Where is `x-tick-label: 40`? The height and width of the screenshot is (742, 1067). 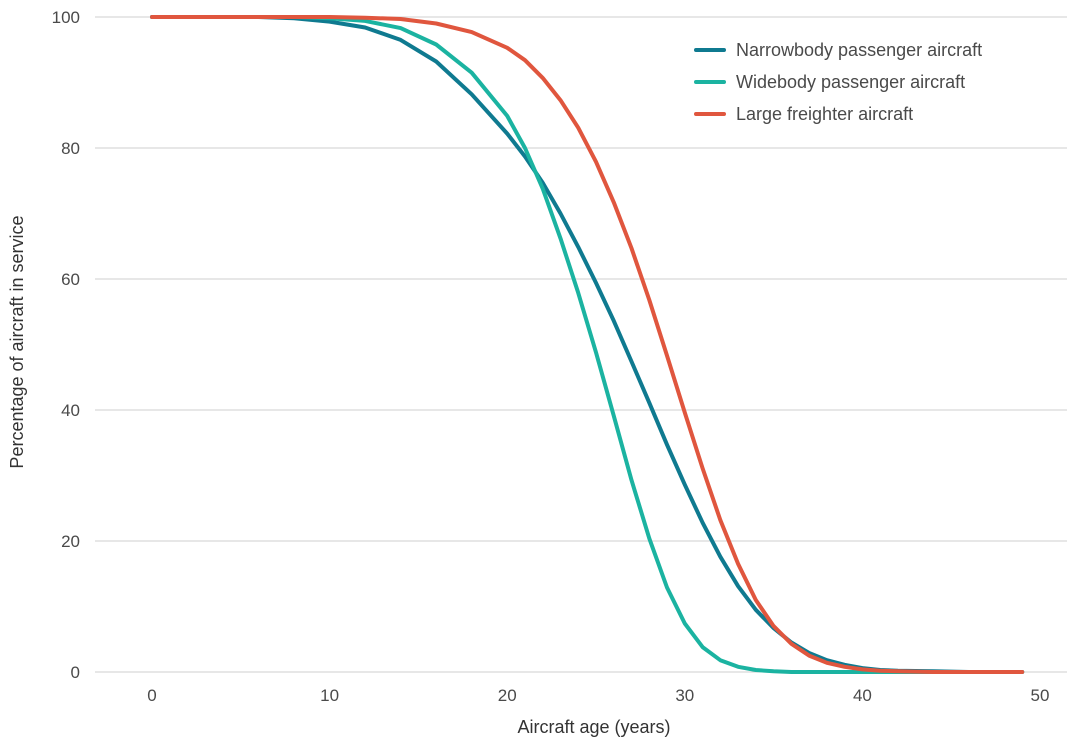 x-tick-label: 40 is located at coordinates (862, 695).